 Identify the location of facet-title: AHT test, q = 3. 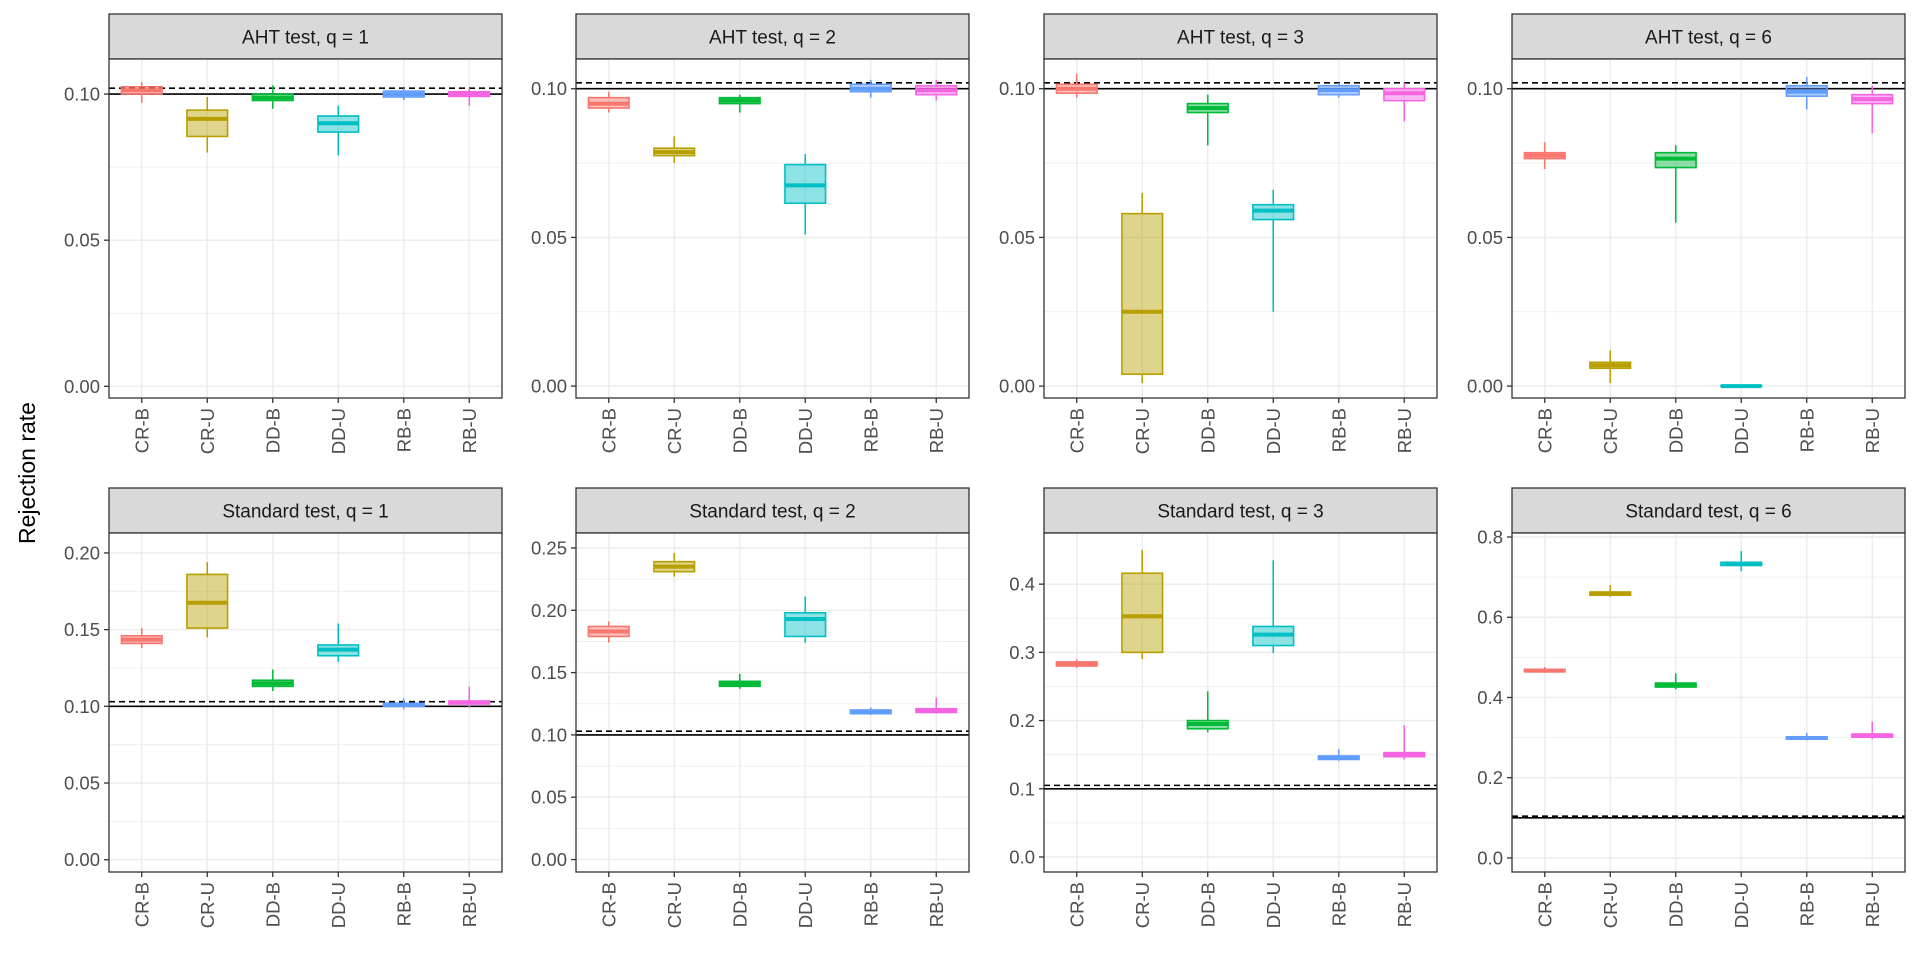
(1240, 38).